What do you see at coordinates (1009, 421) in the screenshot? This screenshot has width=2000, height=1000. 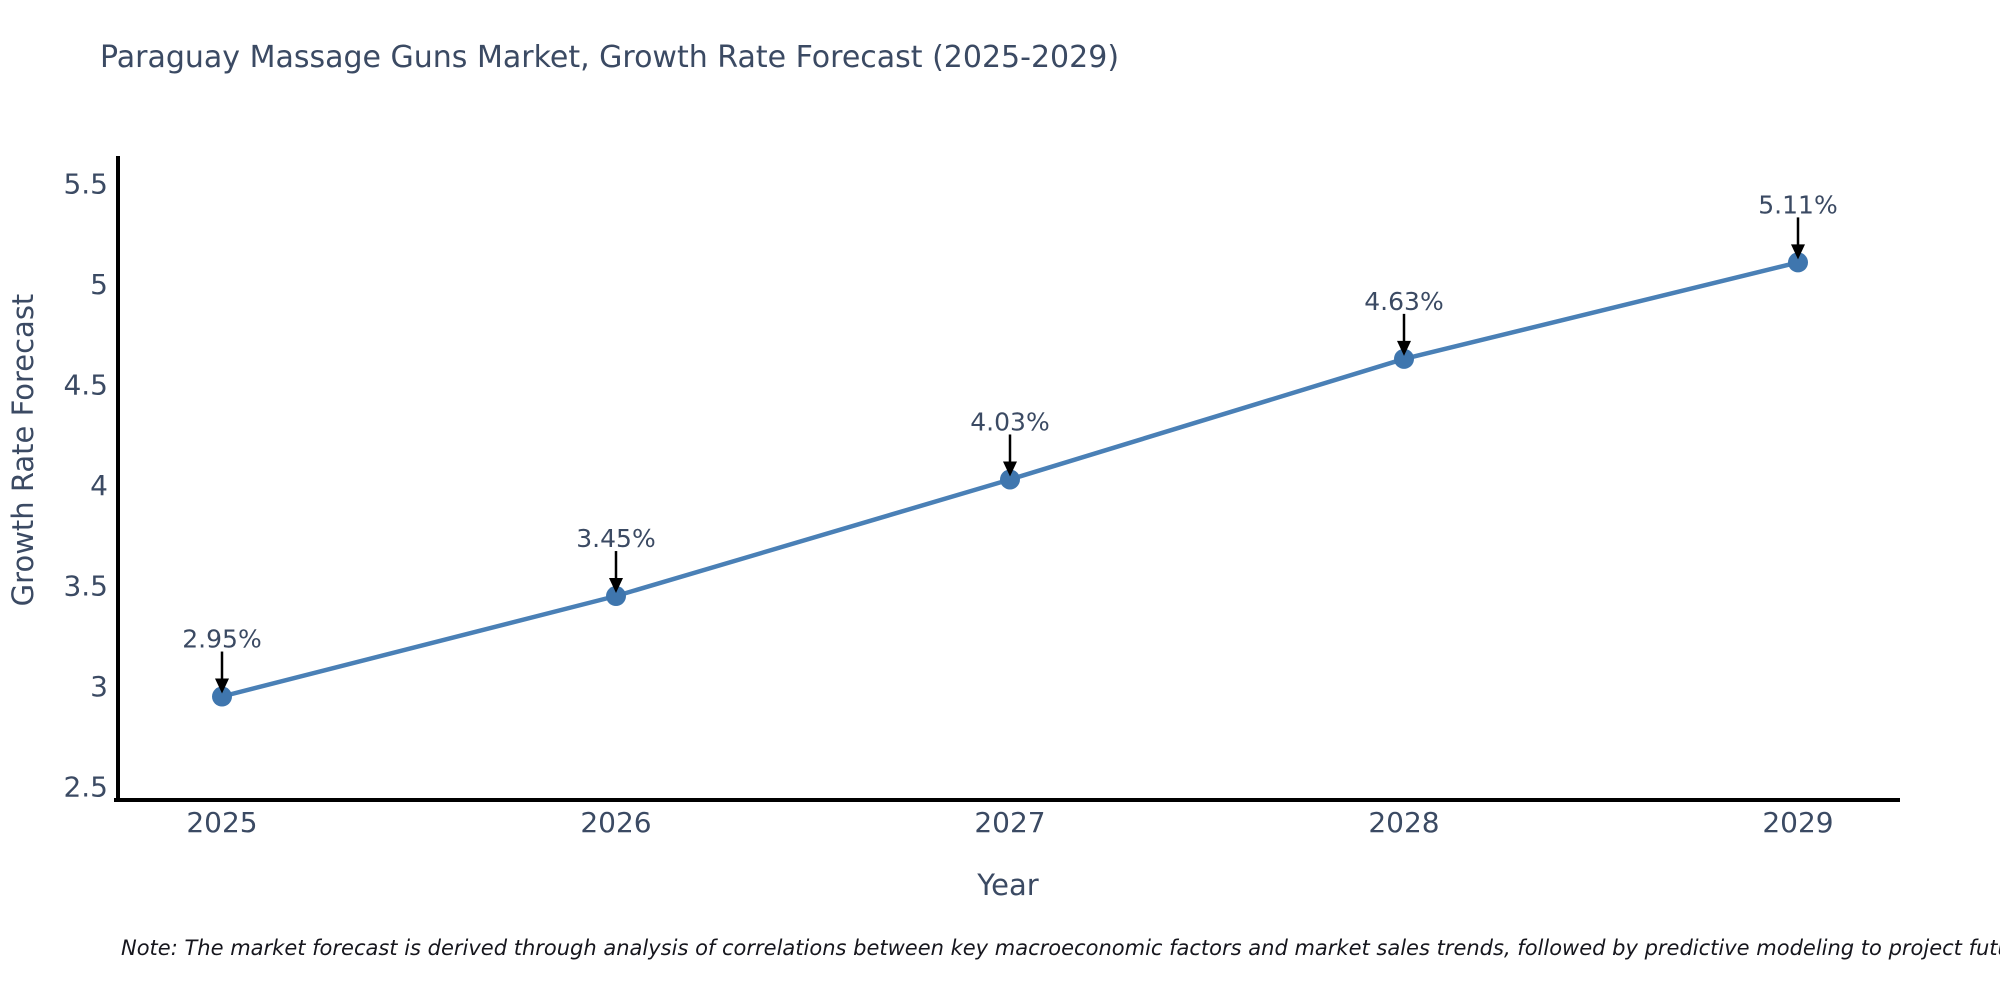 I see `data-point-label: 4.03%` at bounding box center [1009, 421].